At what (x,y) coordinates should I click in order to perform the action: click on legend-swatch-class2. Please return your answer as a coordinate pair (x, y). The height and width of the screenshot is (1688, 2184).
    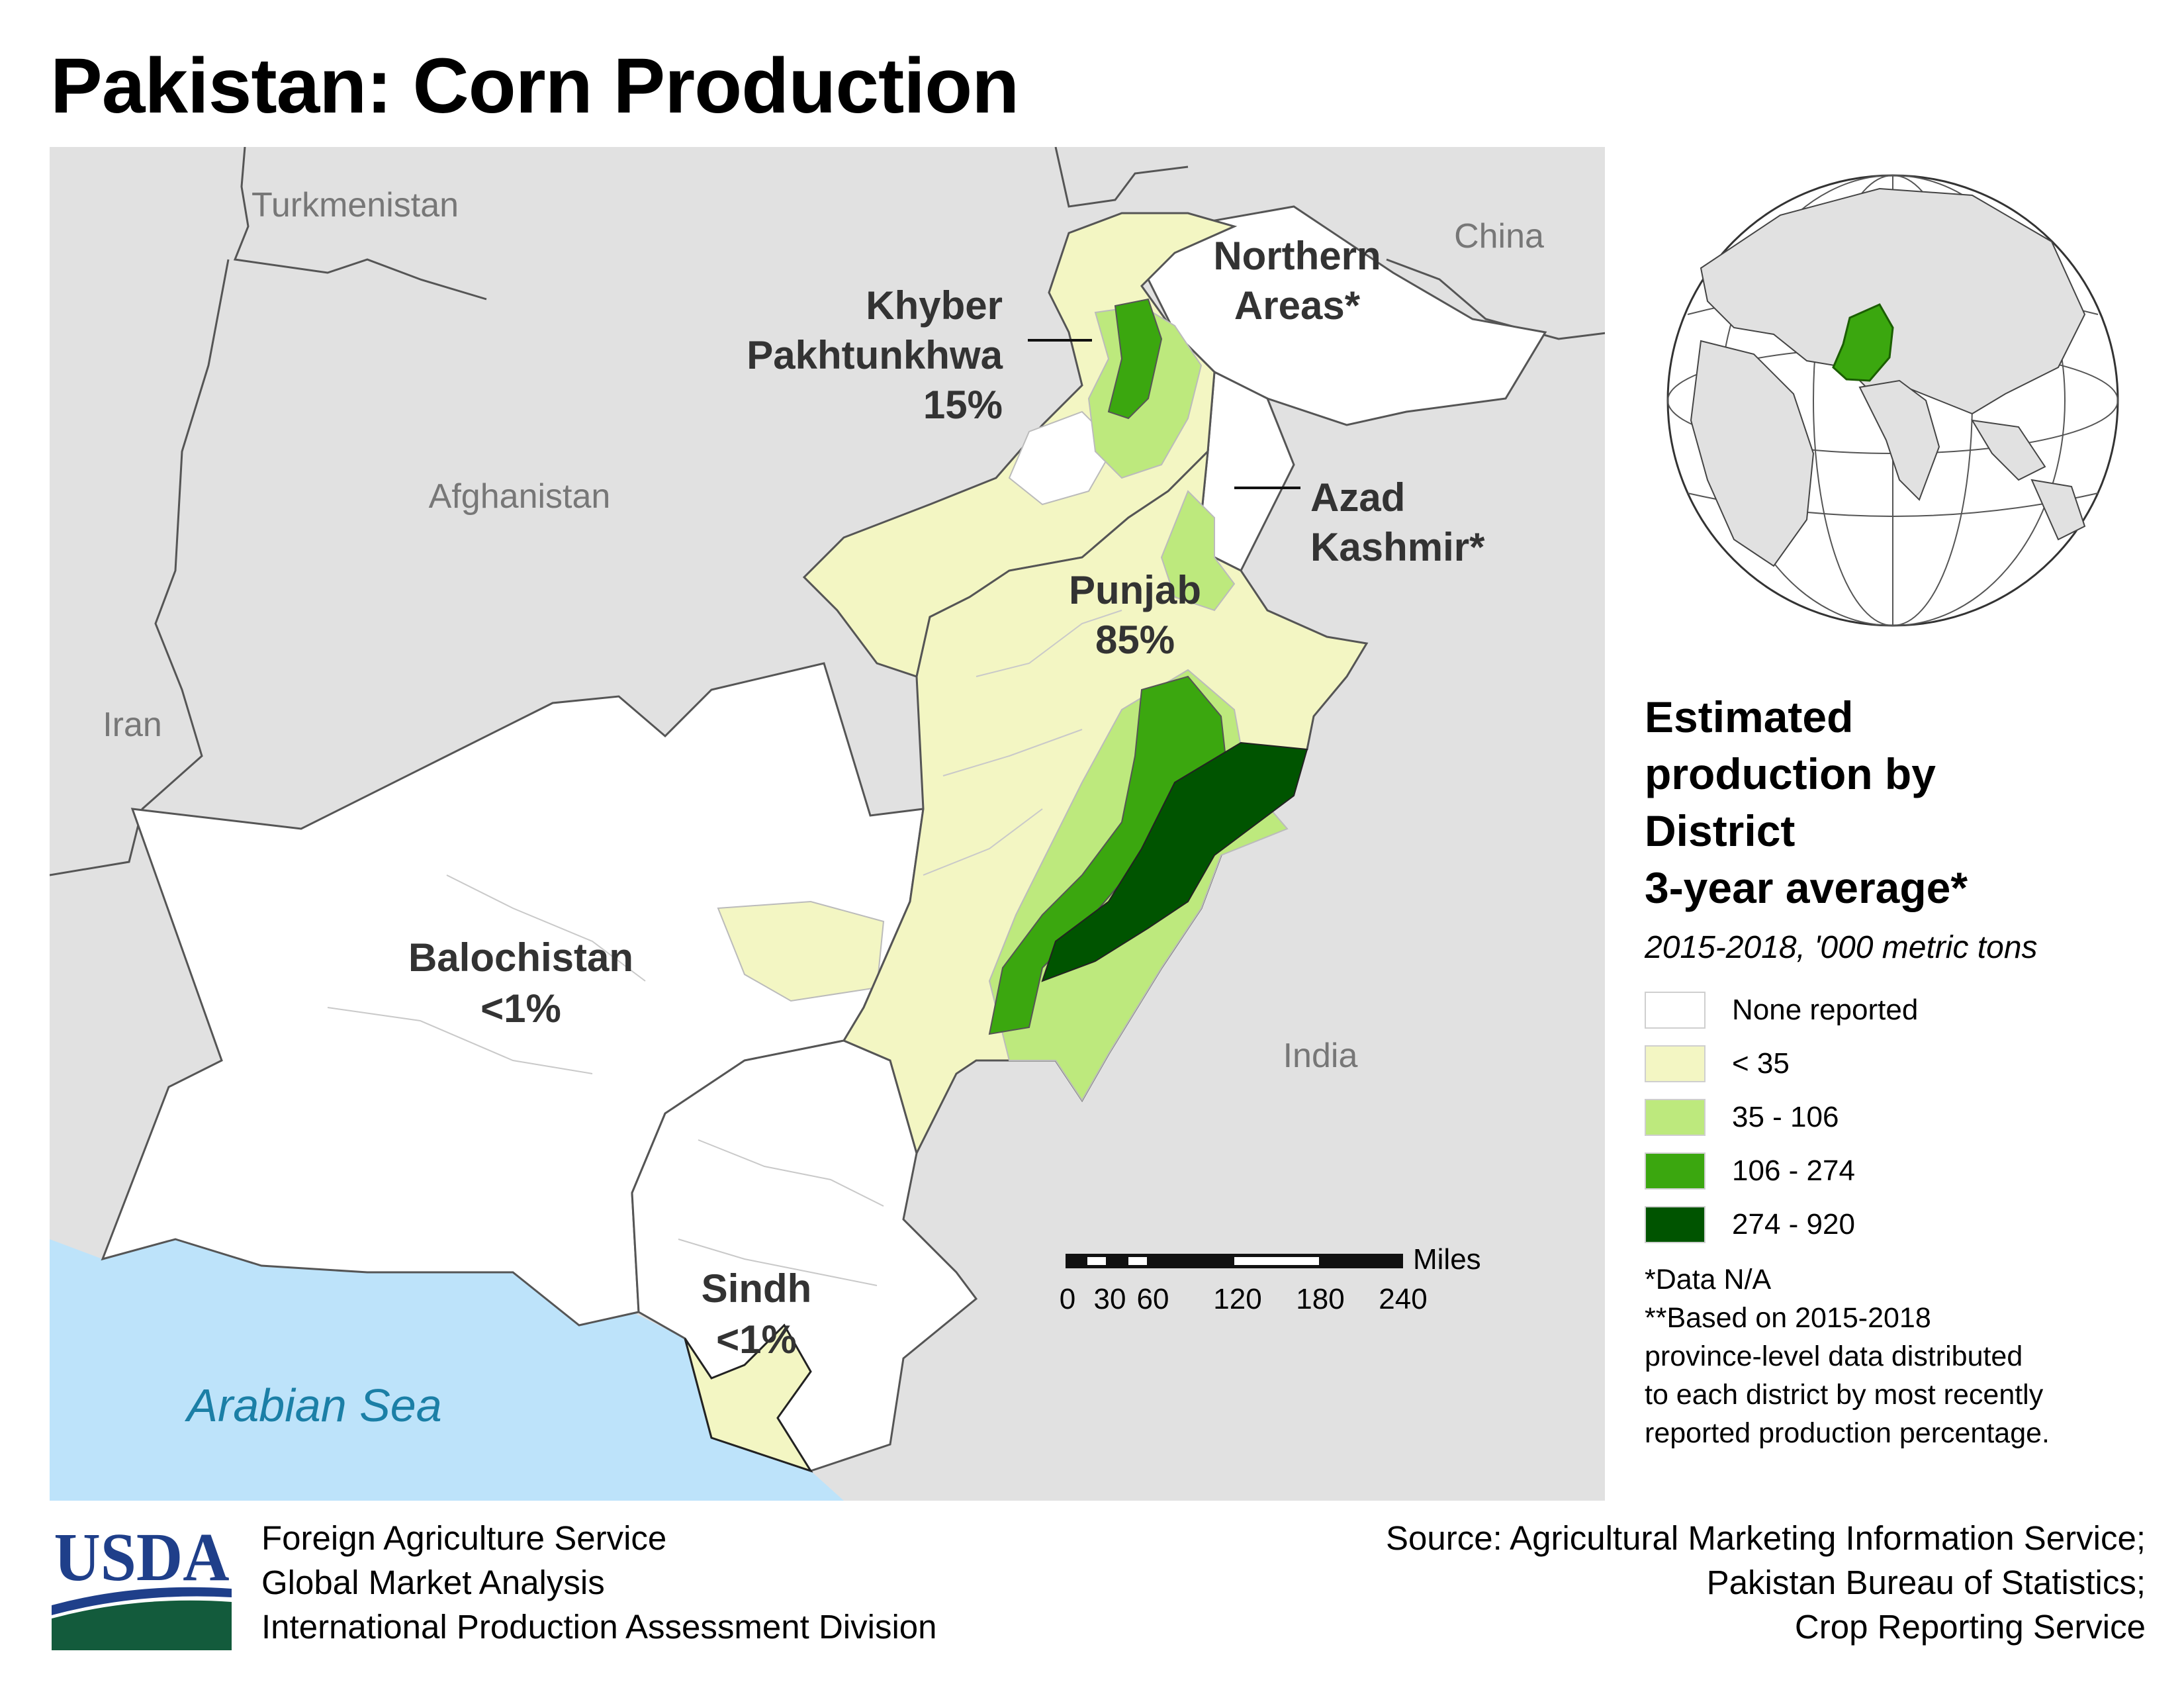
    Looking at the image, I should click on (1675, 1117).